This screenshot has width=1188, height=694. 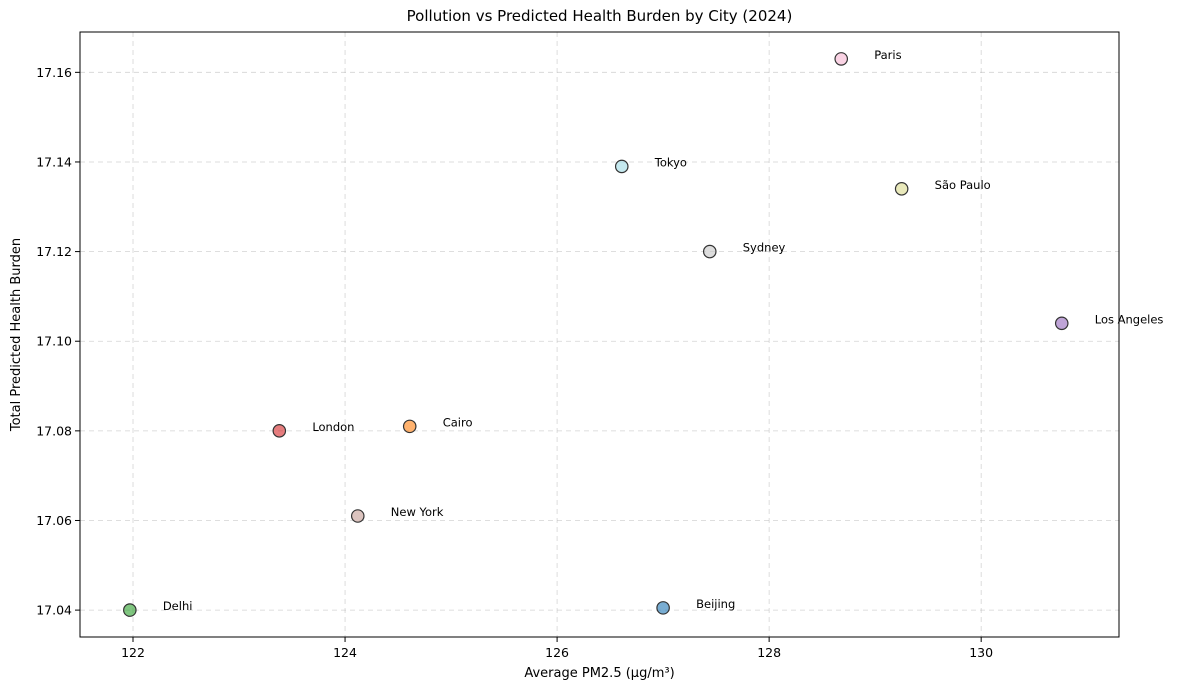 I want to click on x-tick-label: 130, so click(x=981, y=652).